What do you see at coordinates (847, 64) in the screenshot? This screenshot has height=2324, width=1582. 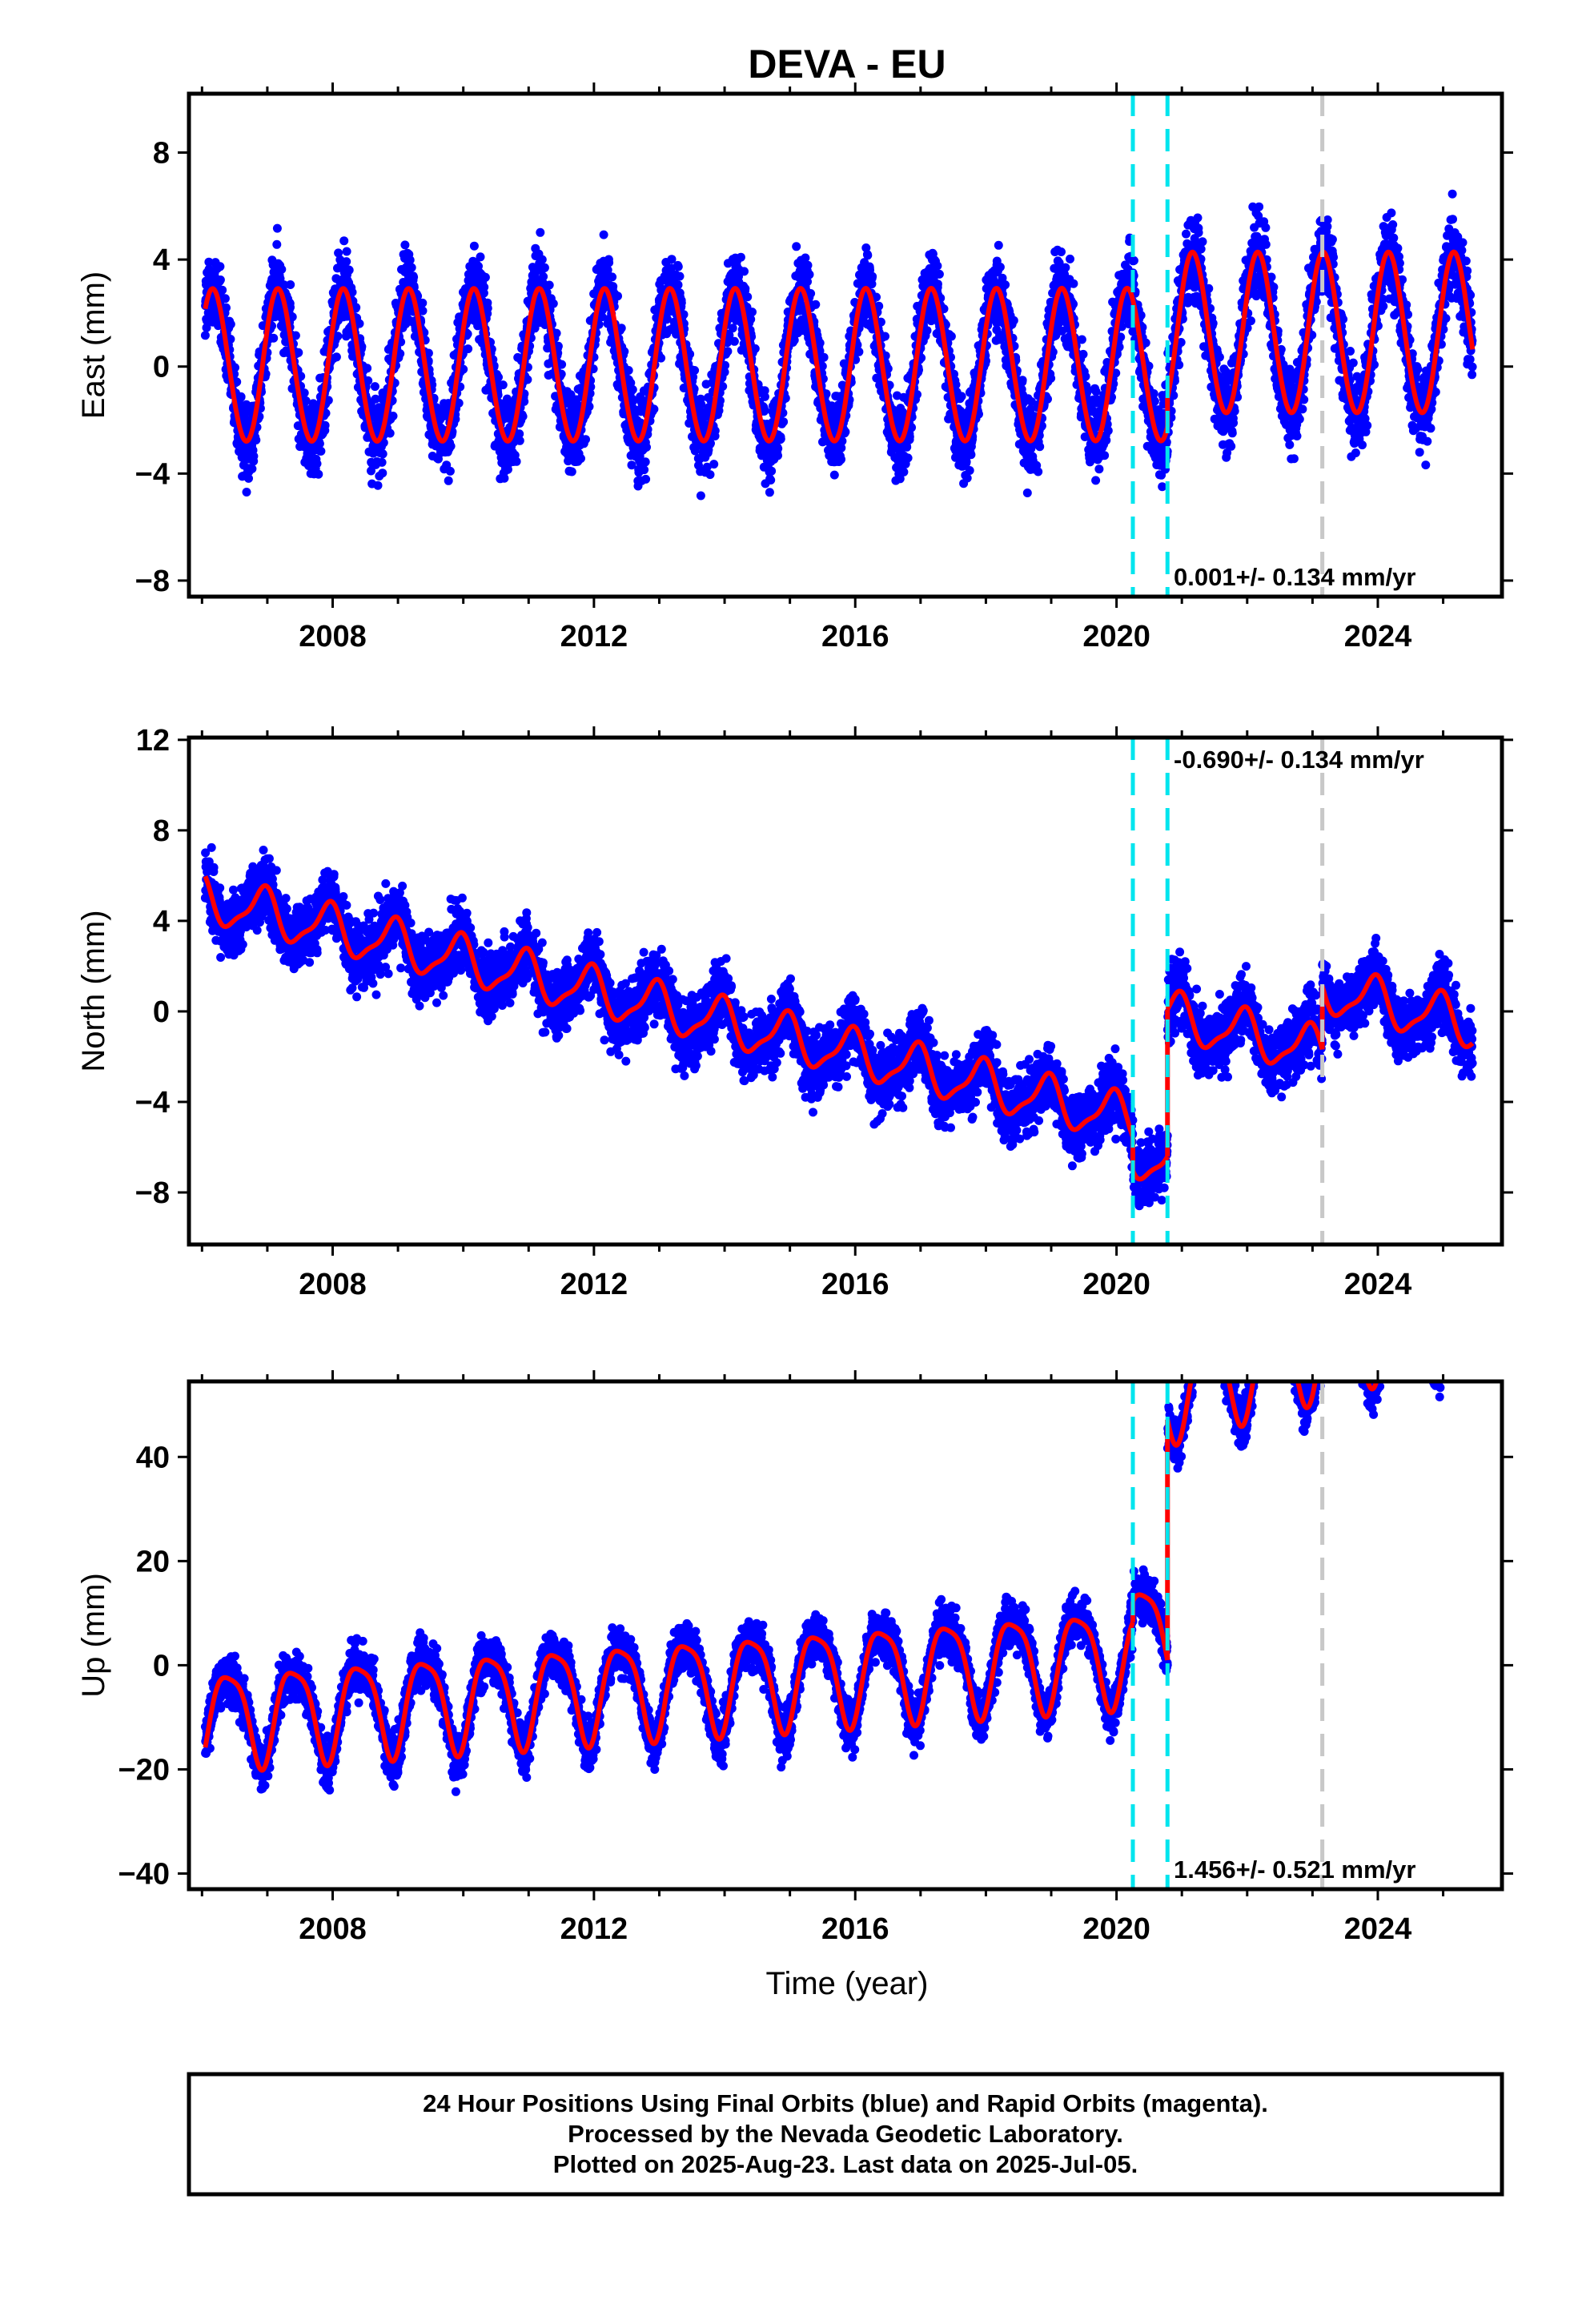 I see `figure-title: DEVA - EU` at bounding box center [847, 64].